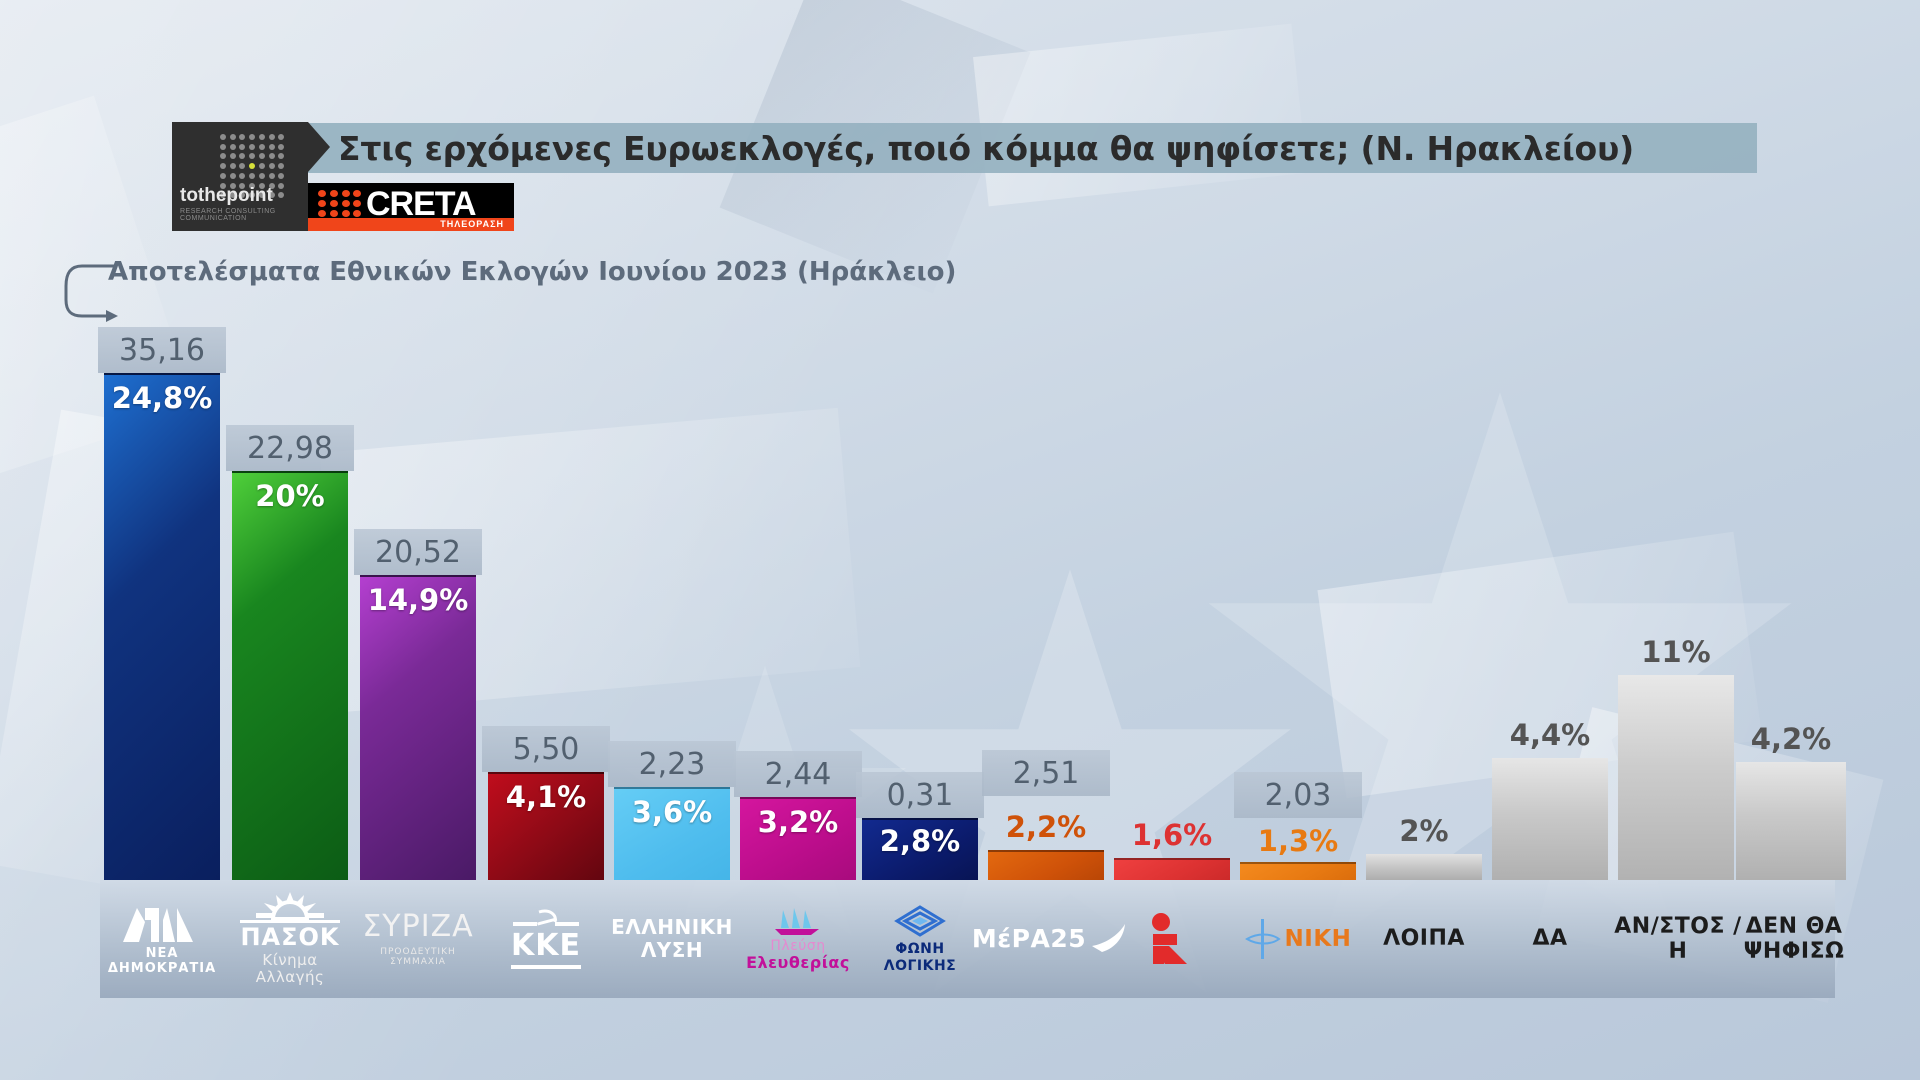 This screenshot has width=1920, height=1080. I want to click on mera25-bird-icon, so click(1109, 938).